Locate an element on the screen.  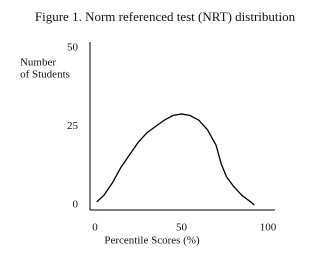
x-tick-label: 0 is located at coordinates (95, 228).